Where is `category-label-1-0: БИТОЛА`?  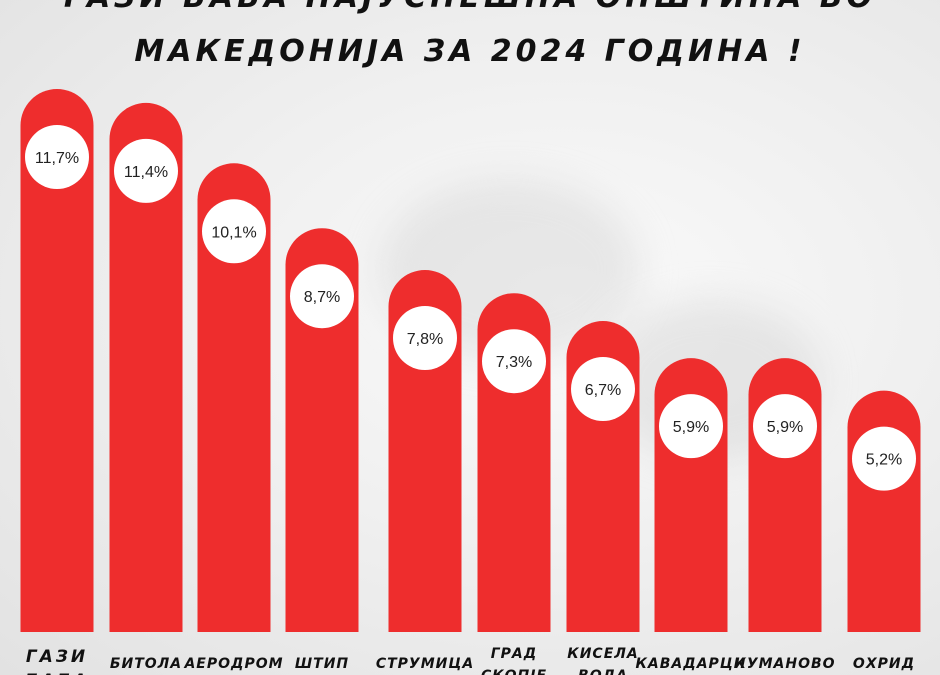 category-label-1-0: БИТОЛА is located at coordinates (146, 664).